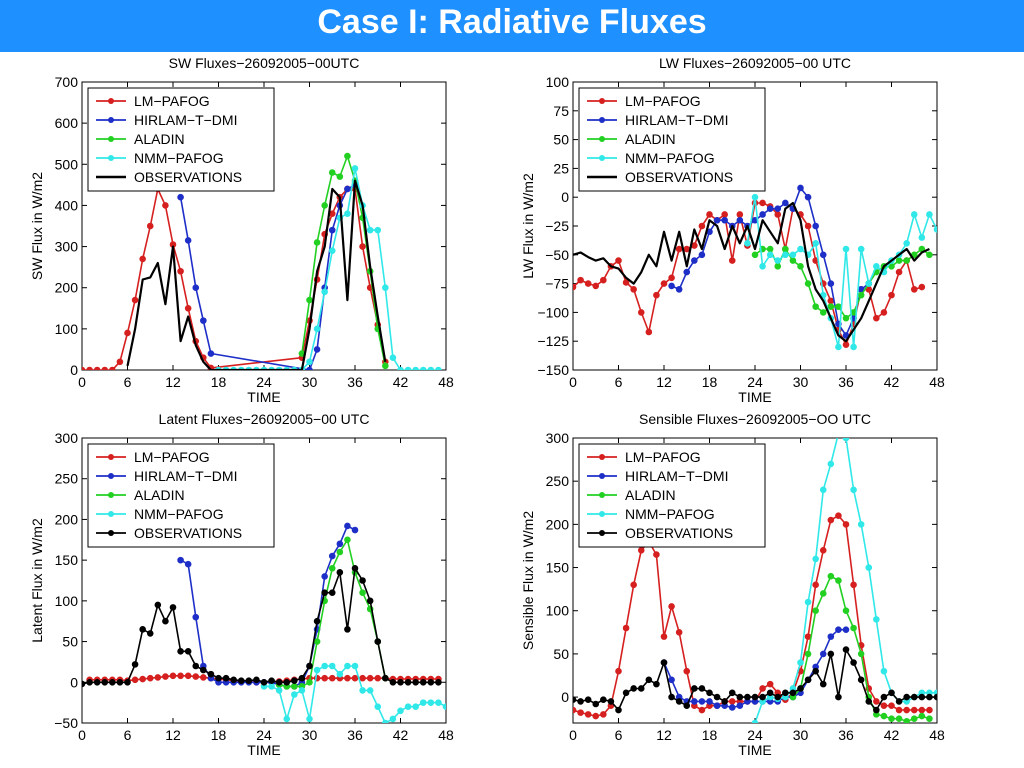 This screenshot has width=1024, height=768. I want to click on y-tick-label: 700, so click(67, 82).